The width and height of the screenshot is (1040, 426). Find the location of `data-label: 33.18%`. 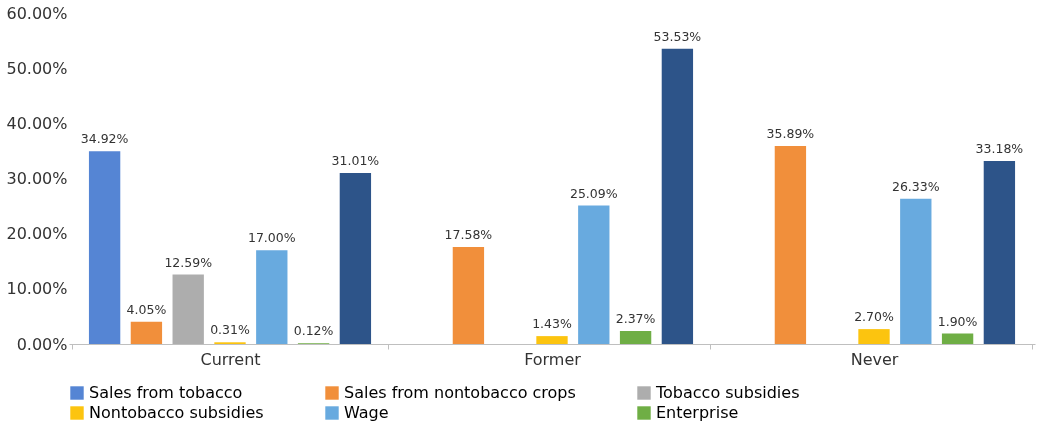

data-label: 33.18% is located at coordinates (999, 148).